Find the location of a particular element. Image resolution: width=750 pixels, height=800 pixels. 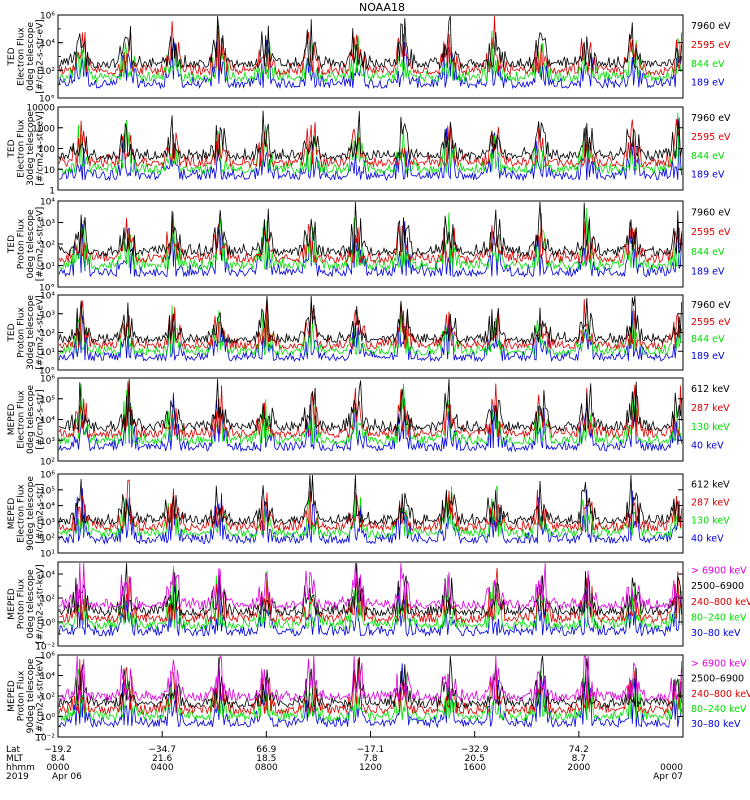

xaxis-tick-label: 20.5 is located at coordinates (475, 759).